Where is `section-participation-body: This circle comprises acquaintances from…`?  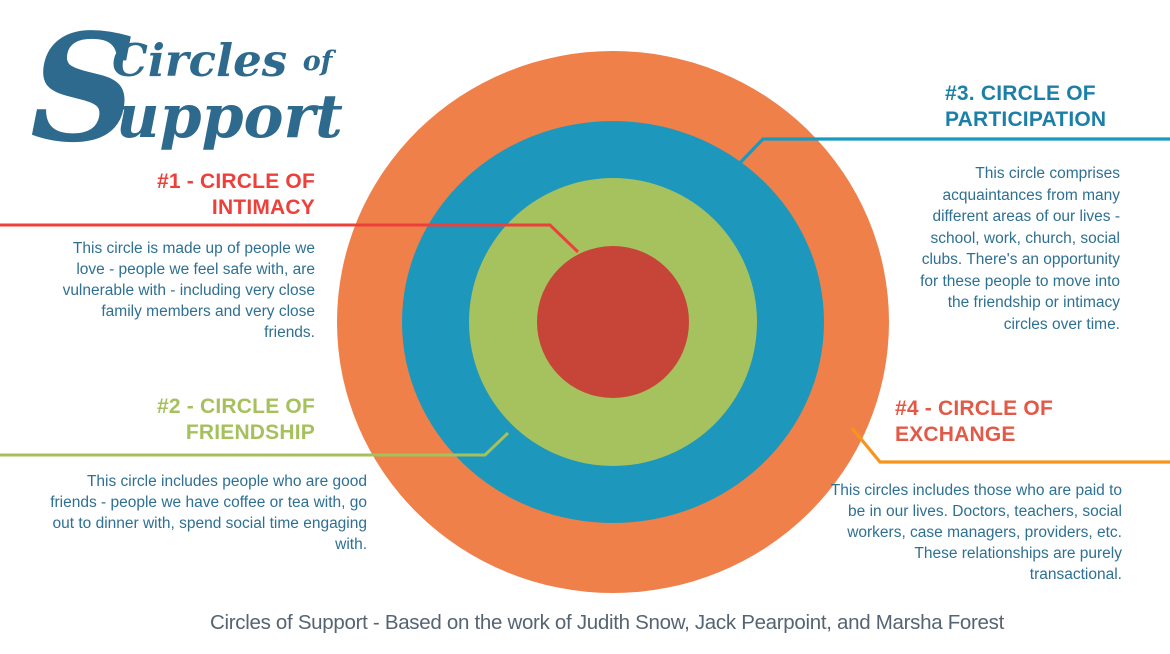 section-participation-body: This circle comprises acquaintances from… is located at coordinates (1020, 249).